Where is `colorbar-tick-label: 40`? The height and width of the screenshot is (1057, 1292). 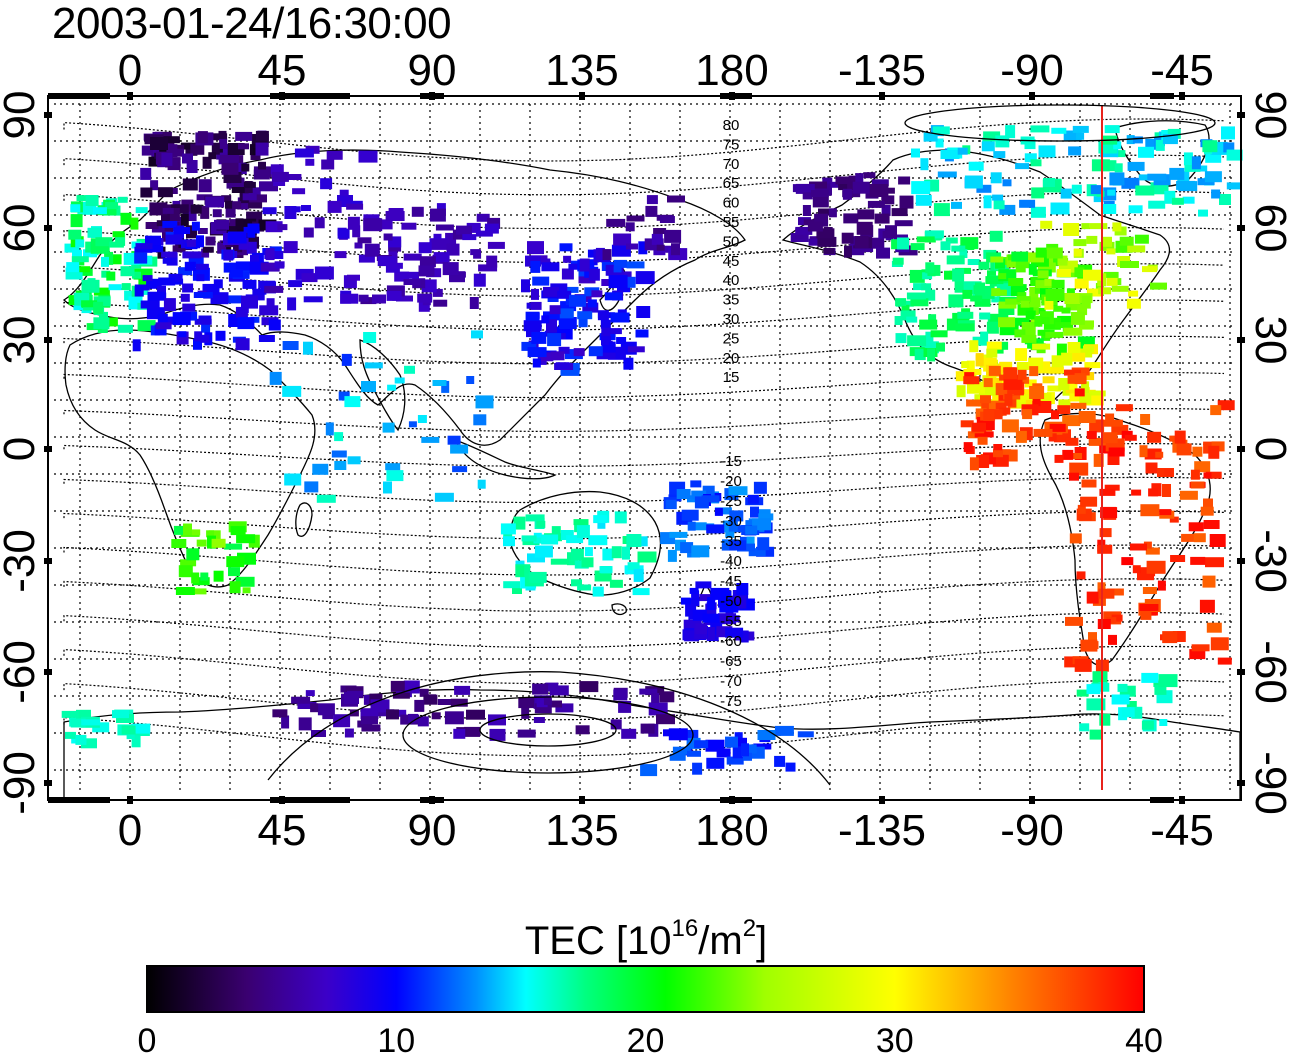 colorbar-tick-label: 40 is located at coordinates (1144, 1039).